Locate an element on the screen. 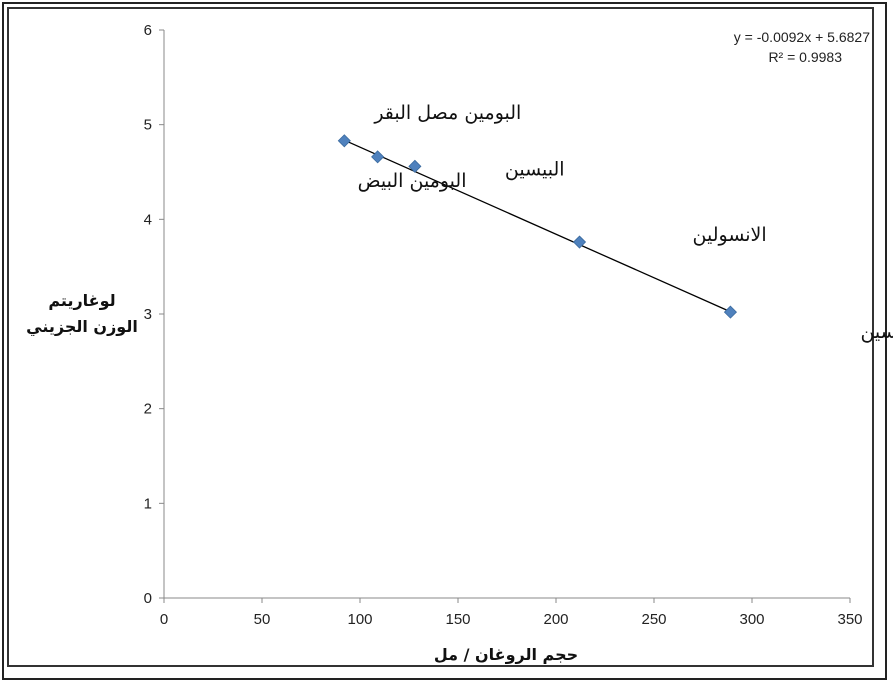 The image size is (893, 686). y-tick-label: 2 is located at coordinates (148, 409).